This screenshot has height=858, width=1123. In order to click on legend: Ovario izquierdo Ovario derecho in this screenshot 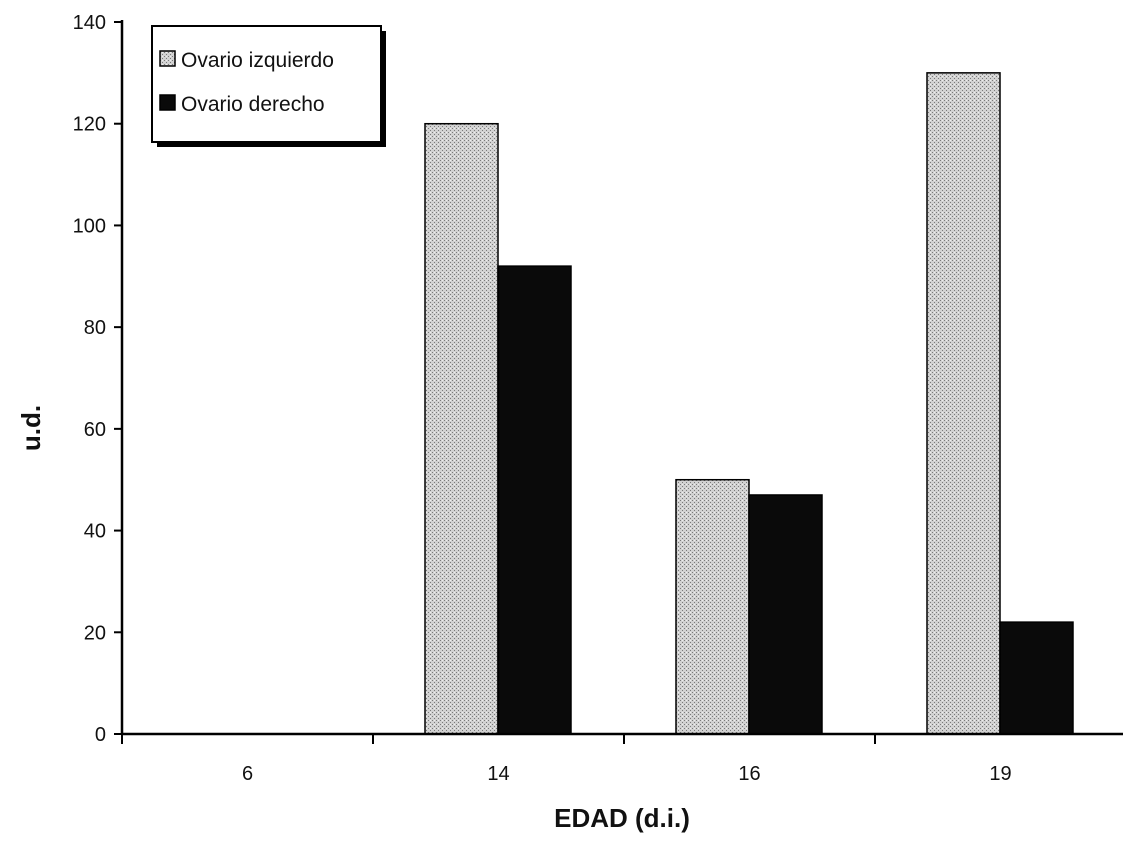, I will do `click(268, 86)`.